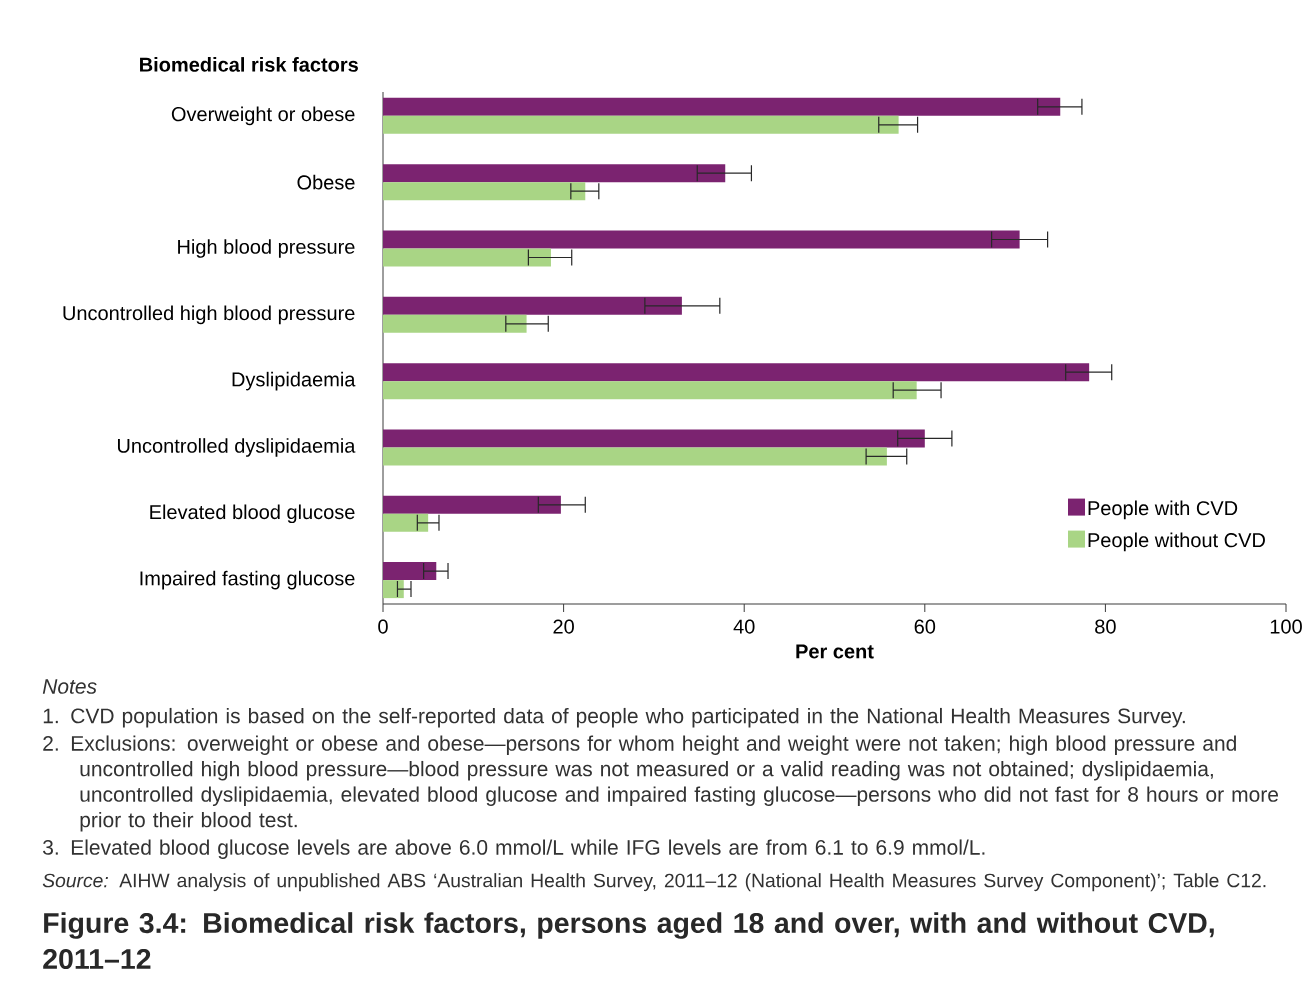 Image resolution: width=1312 pixels, height=995 pixels. What do you see at coordinates (326, 182) in the screenshot?
I see `y-tick-label: Obese` at bounding box center [326, 182].